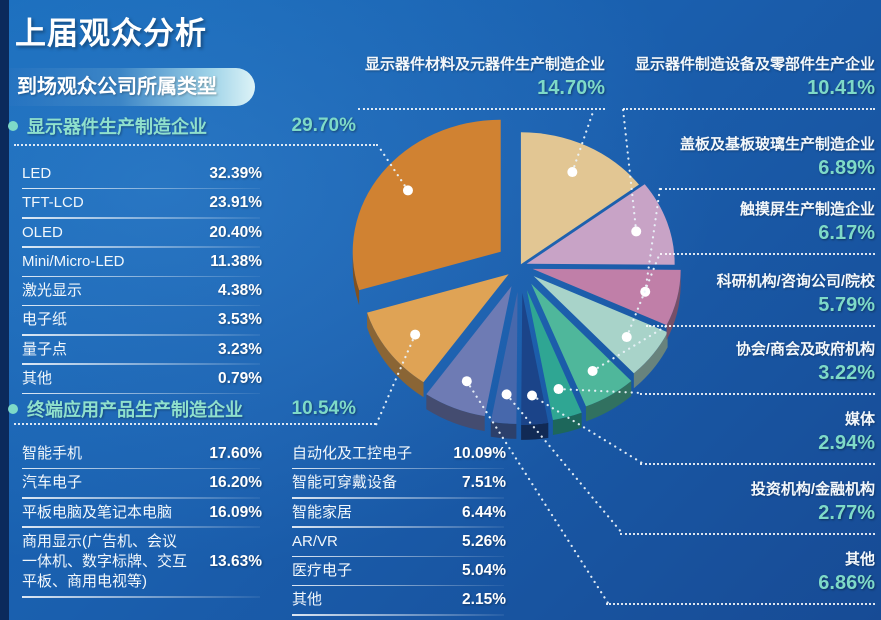 The width and height of the screenshot is (881, 620). What do you see at coordinates (846, 513) in the screenshot?
I see `callout-value: 2.77%` at bounding box center [846, 513].